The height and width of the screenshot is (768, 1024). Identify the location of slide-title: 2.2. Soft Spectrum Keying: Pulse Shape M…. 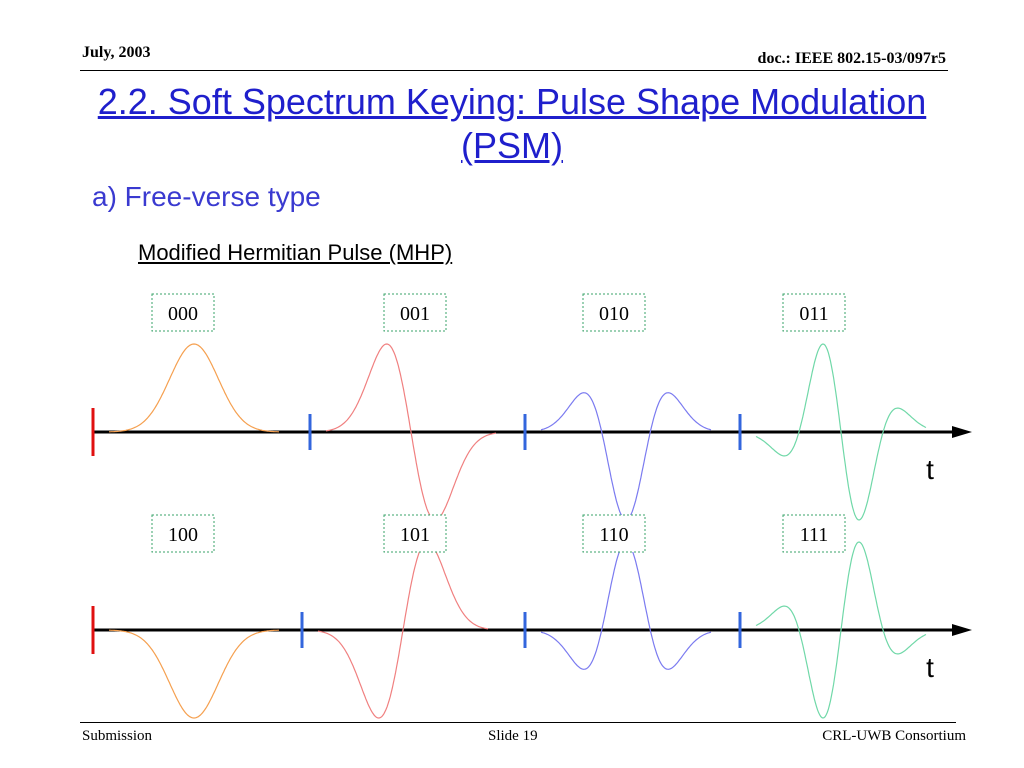
(512, 123).